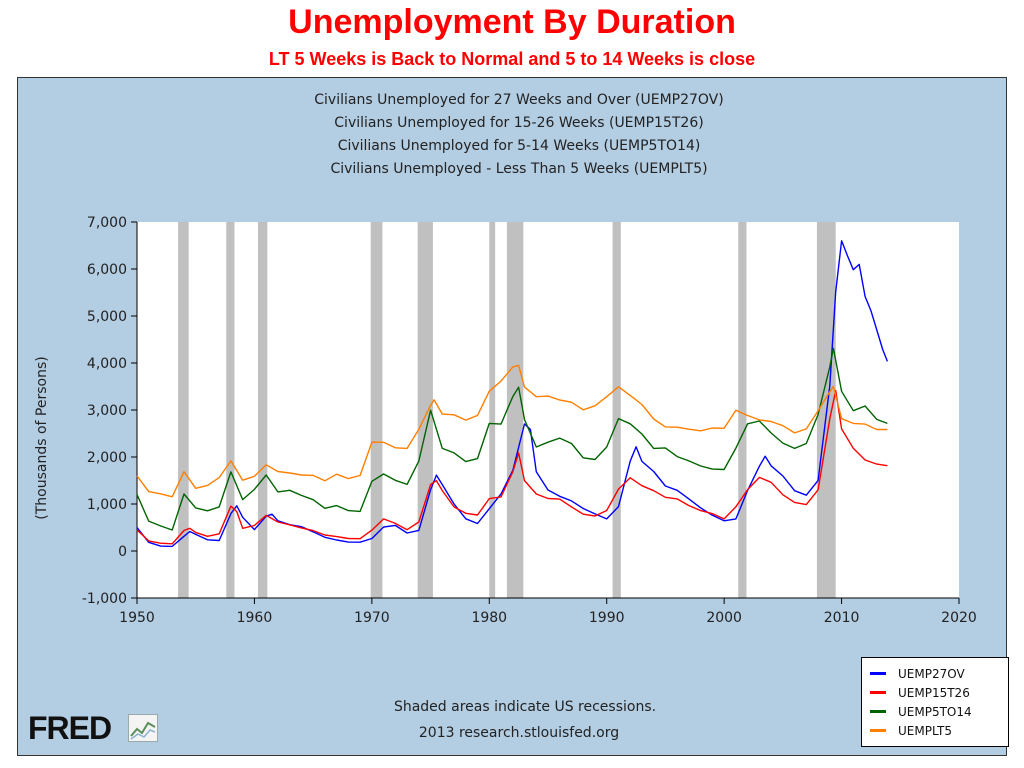  What do you see at coordinates (607, 618) in the screenshot?
I see `x-tick-label: 1990` at bounding box center [607, 618].